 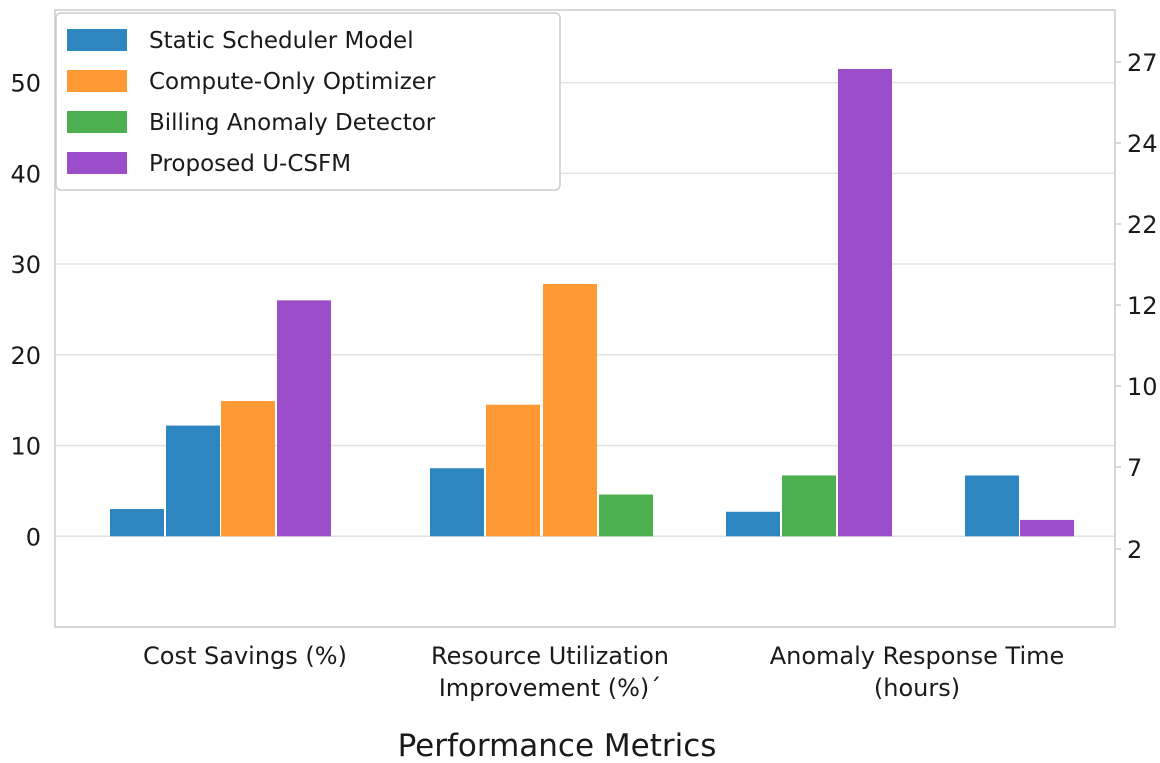 What do you see at coordinates (25, 84) in the screenshot?
I see `y-tick-label: 50` at bounding box center [25, 84].